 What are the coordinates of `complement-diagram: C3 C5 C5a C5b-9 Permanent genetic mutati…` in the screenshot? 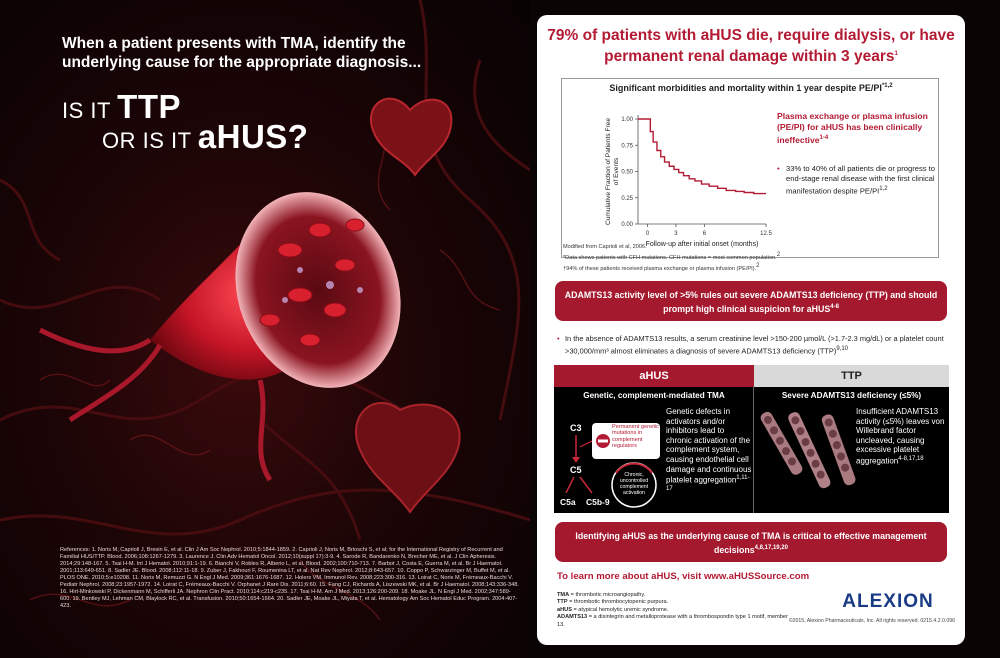 It's located at (708, 459).